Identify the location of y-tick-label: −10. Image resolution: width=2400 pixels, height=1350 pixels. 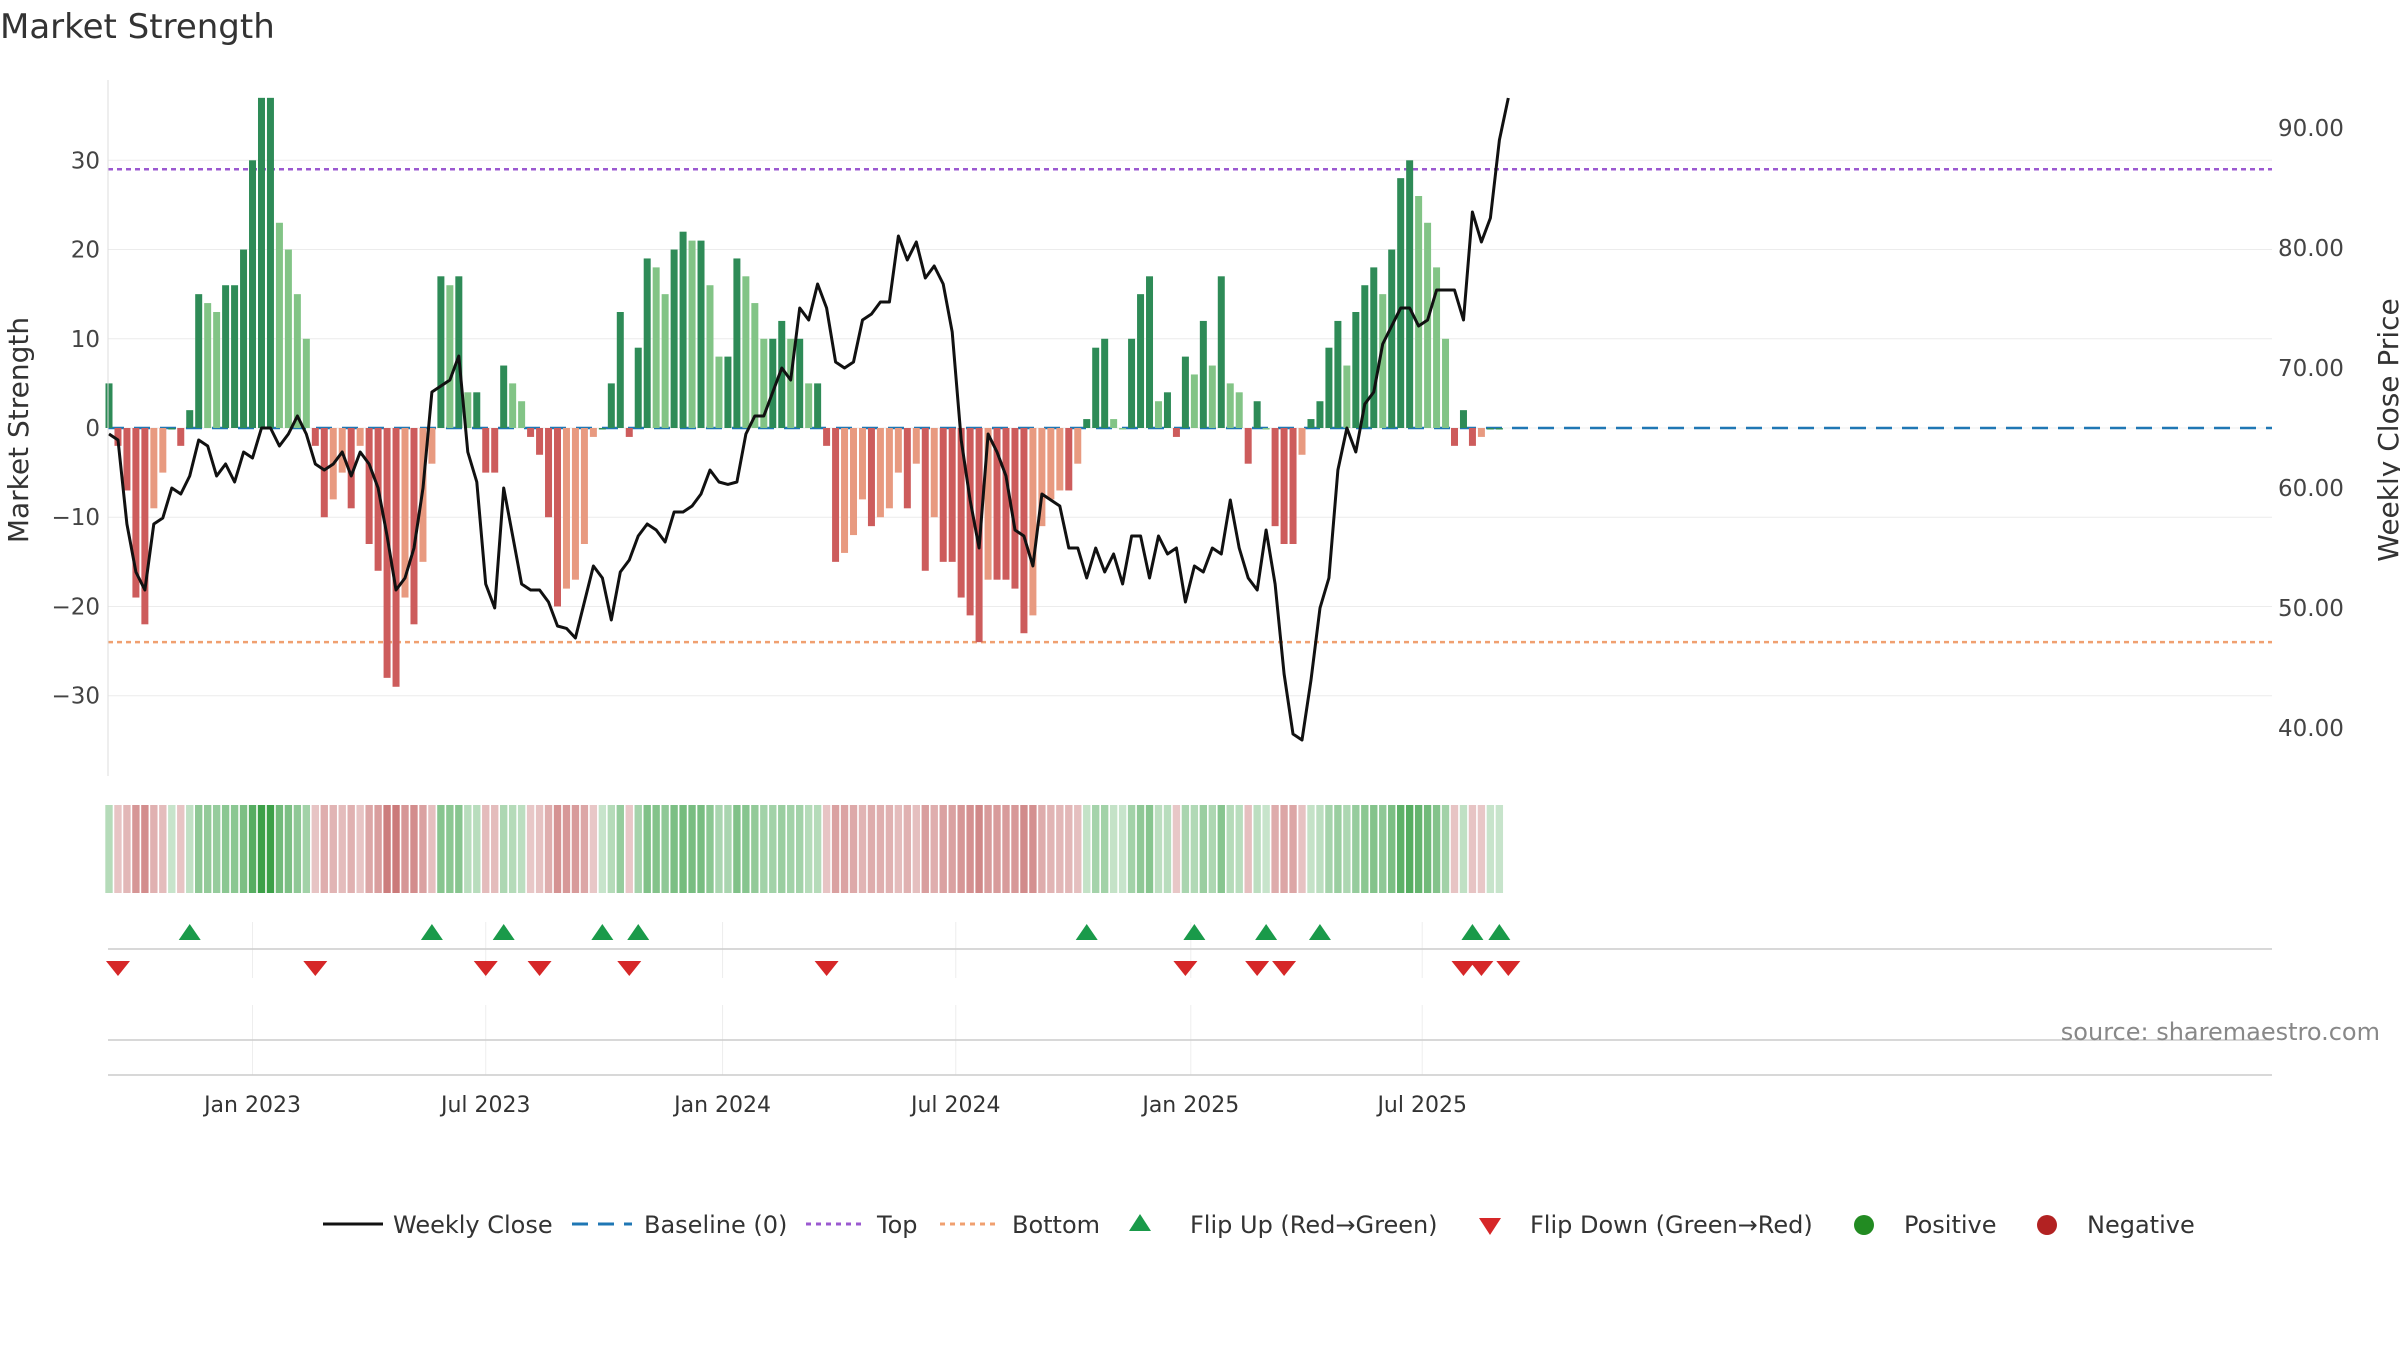
(75, 518).